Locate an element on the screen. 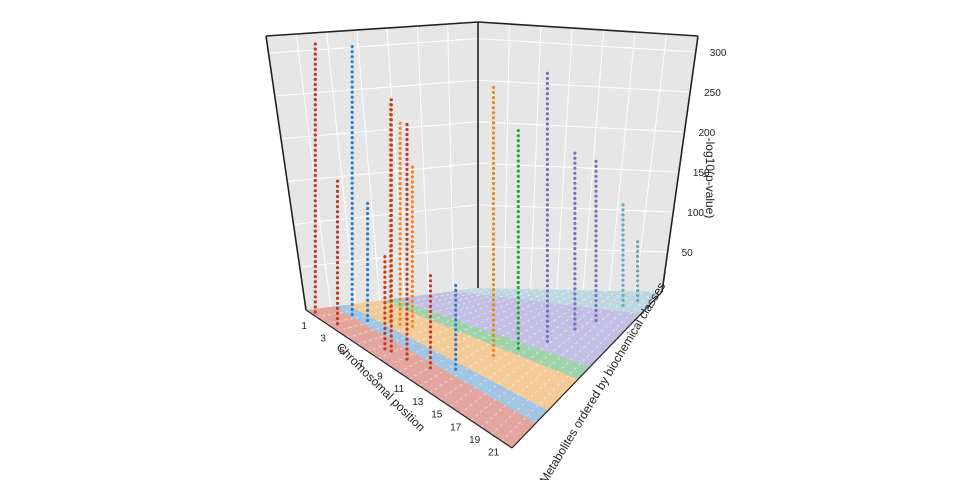 The height and width of the screenshot is (485, 960). floor-gridline is located at coordinates (402, 302).